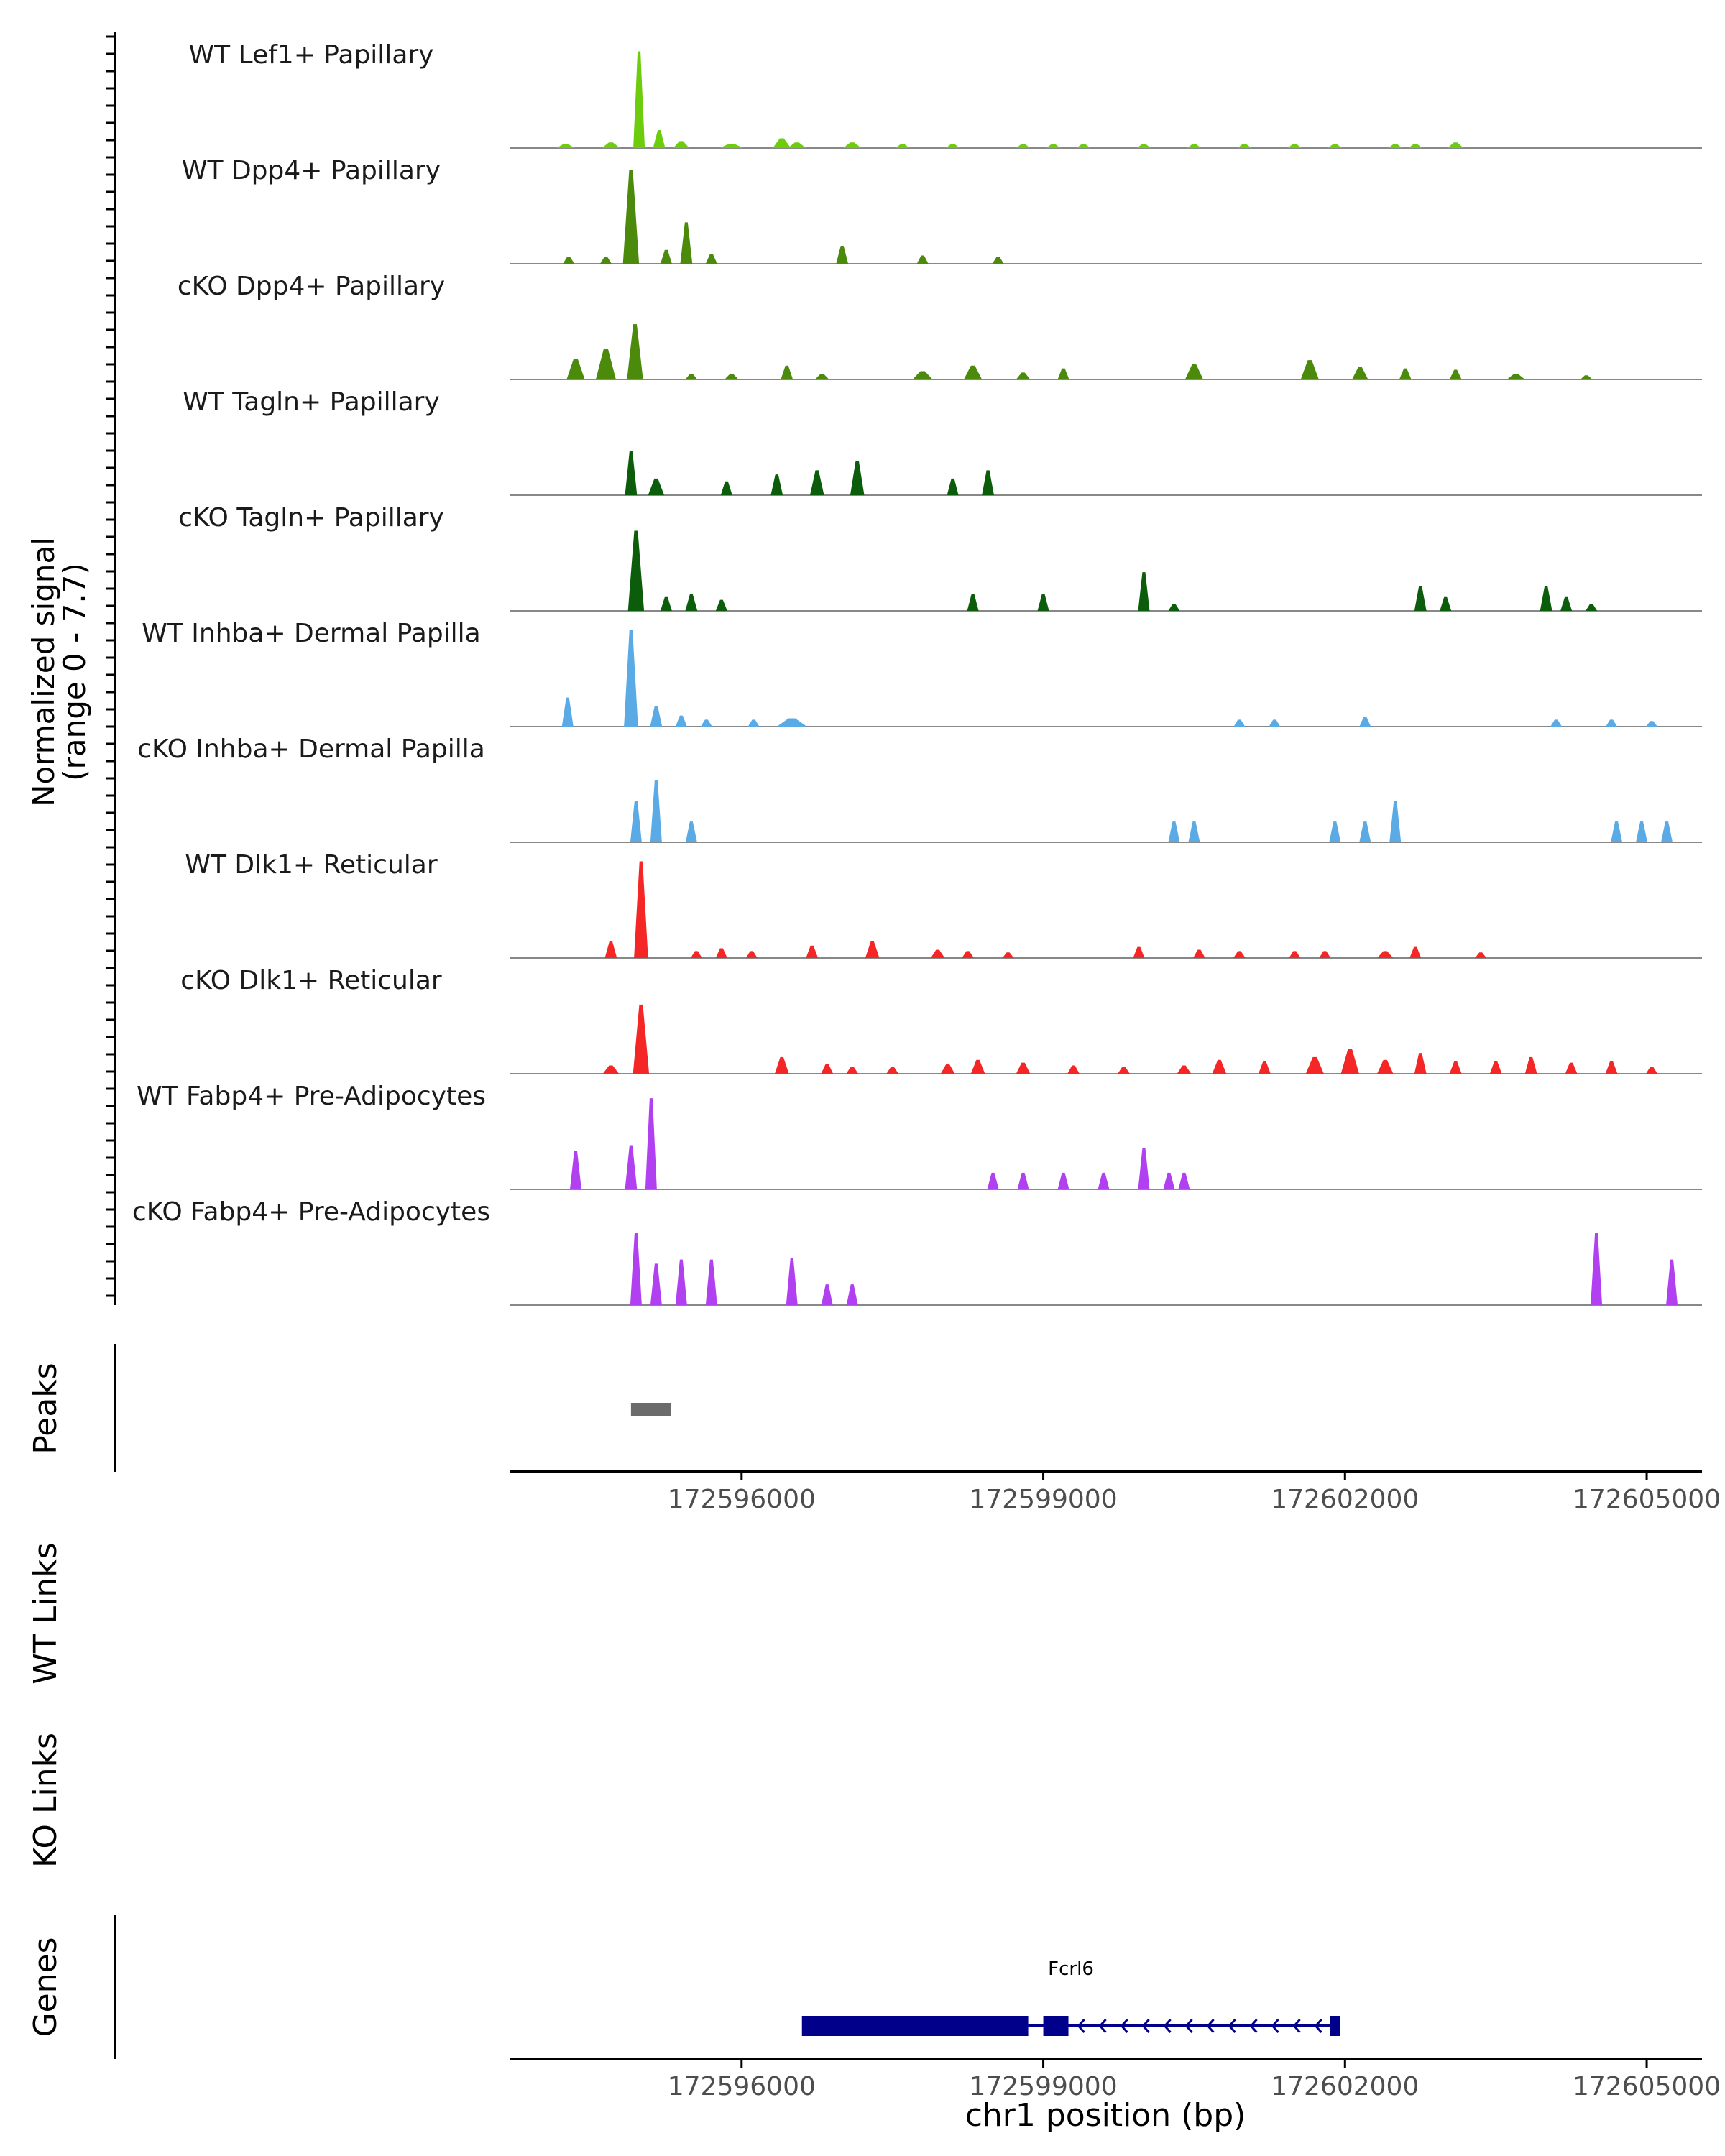  What do you see at coordinates (1071, 1969) in the screenshot?
I see `gene-name-label: Fcrl6` at bounding box center [1071, 1969].